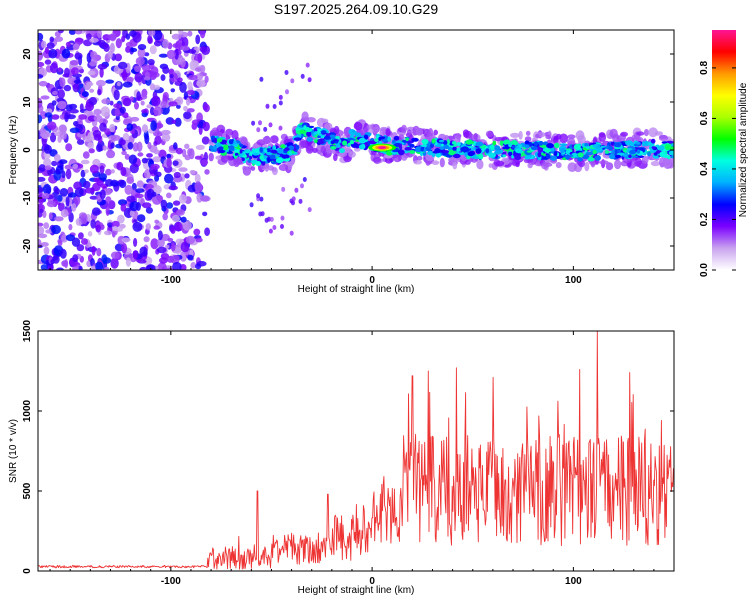 The height and width of the screenshot is (600, 750). I want to click on colorbar-tick-label: 0.0, so click(704, 270).